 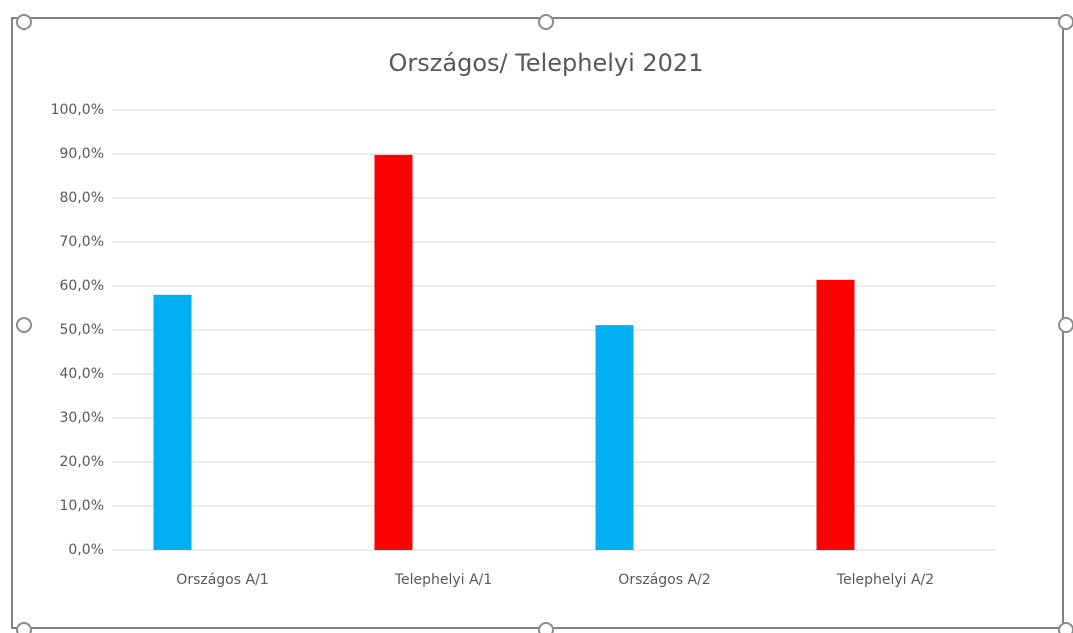 I want to click on x-tick-label: Telephelyi A/2, so click(x=885, y=580).